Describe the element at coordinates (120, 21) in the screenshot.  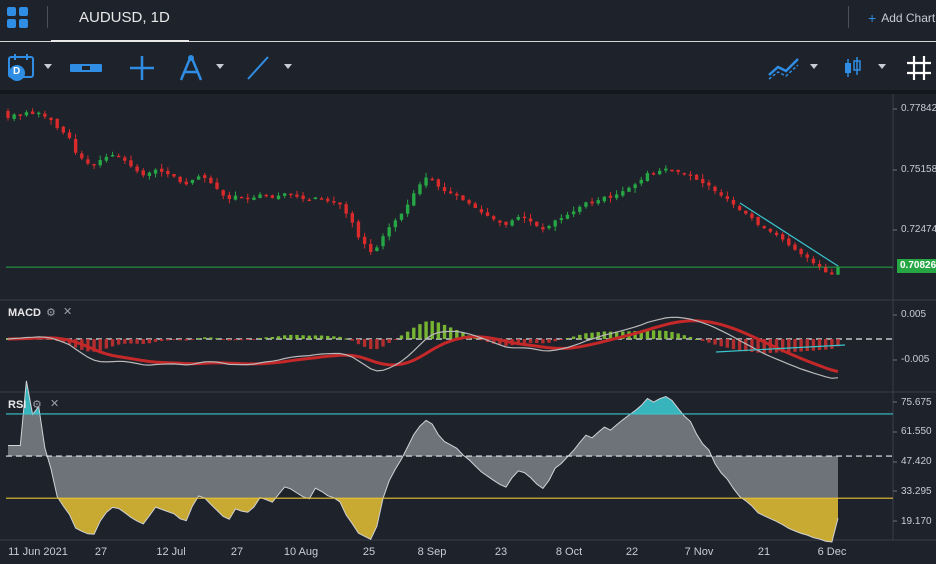
I see `tab-audusd: AUDUSD, 1D` at that location.